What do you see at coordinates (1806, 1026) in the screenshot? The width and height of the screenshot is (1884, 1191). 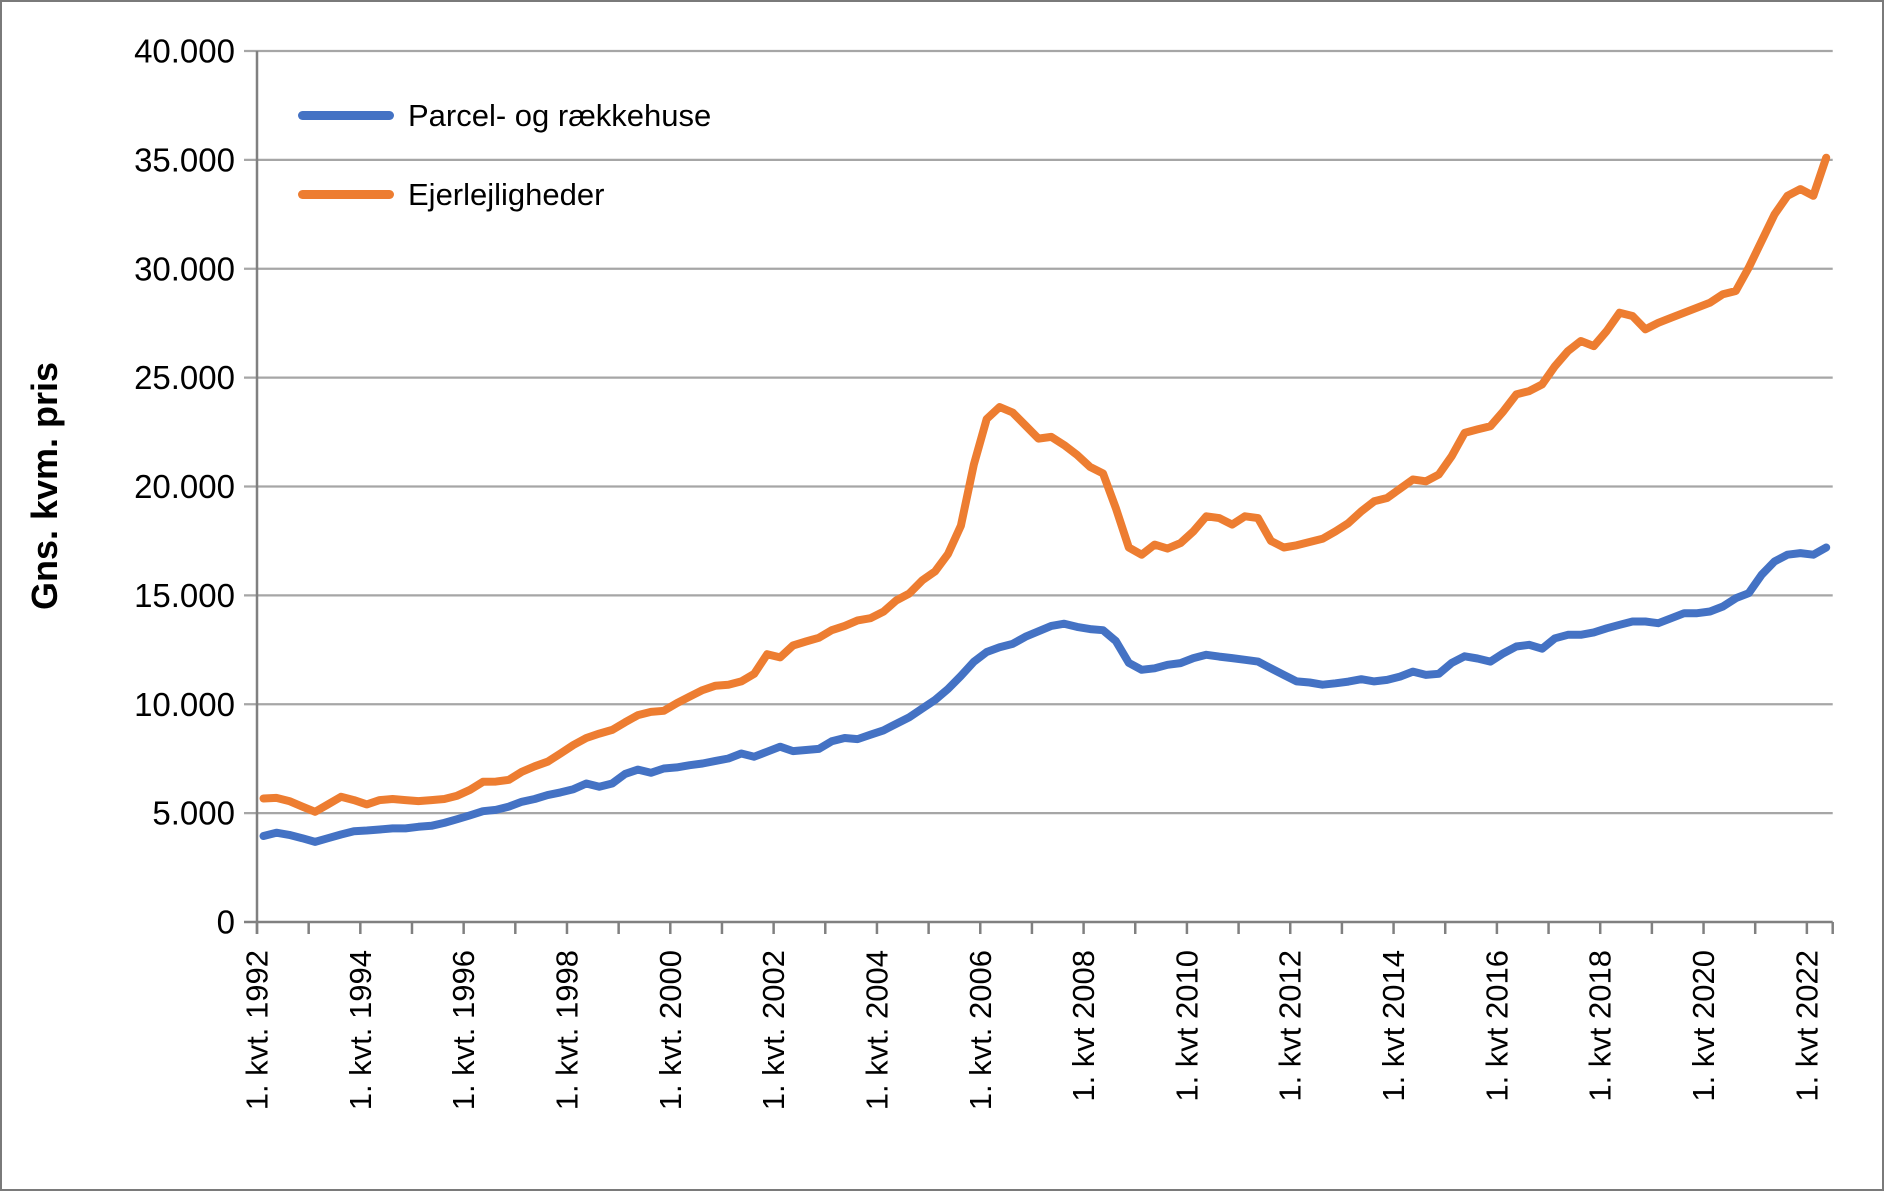 I see `x-tick-label: 1. kvt 2022` at bounding box center [1806, 1026].